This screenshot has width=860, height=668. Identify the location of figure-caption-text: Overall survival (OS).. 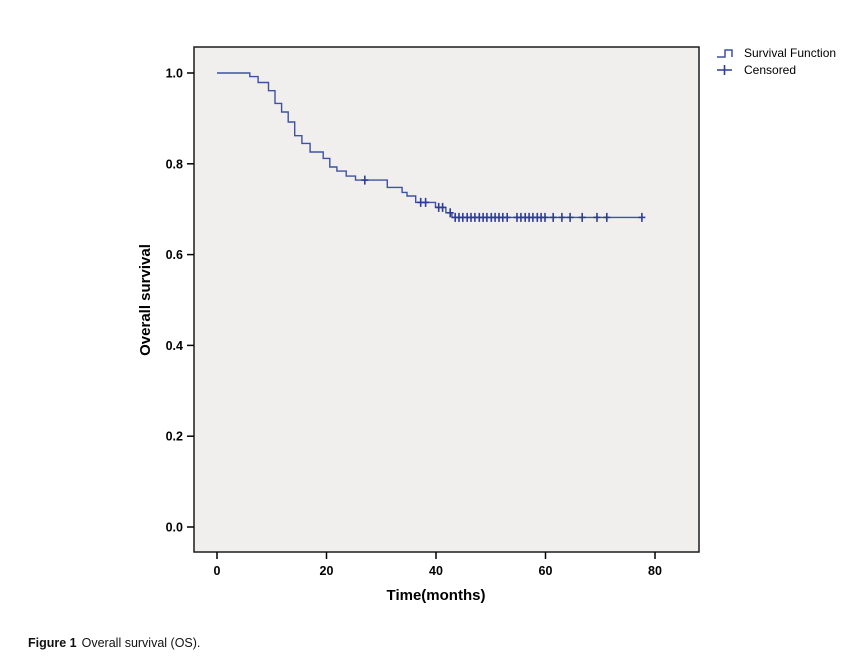
(141, 643).